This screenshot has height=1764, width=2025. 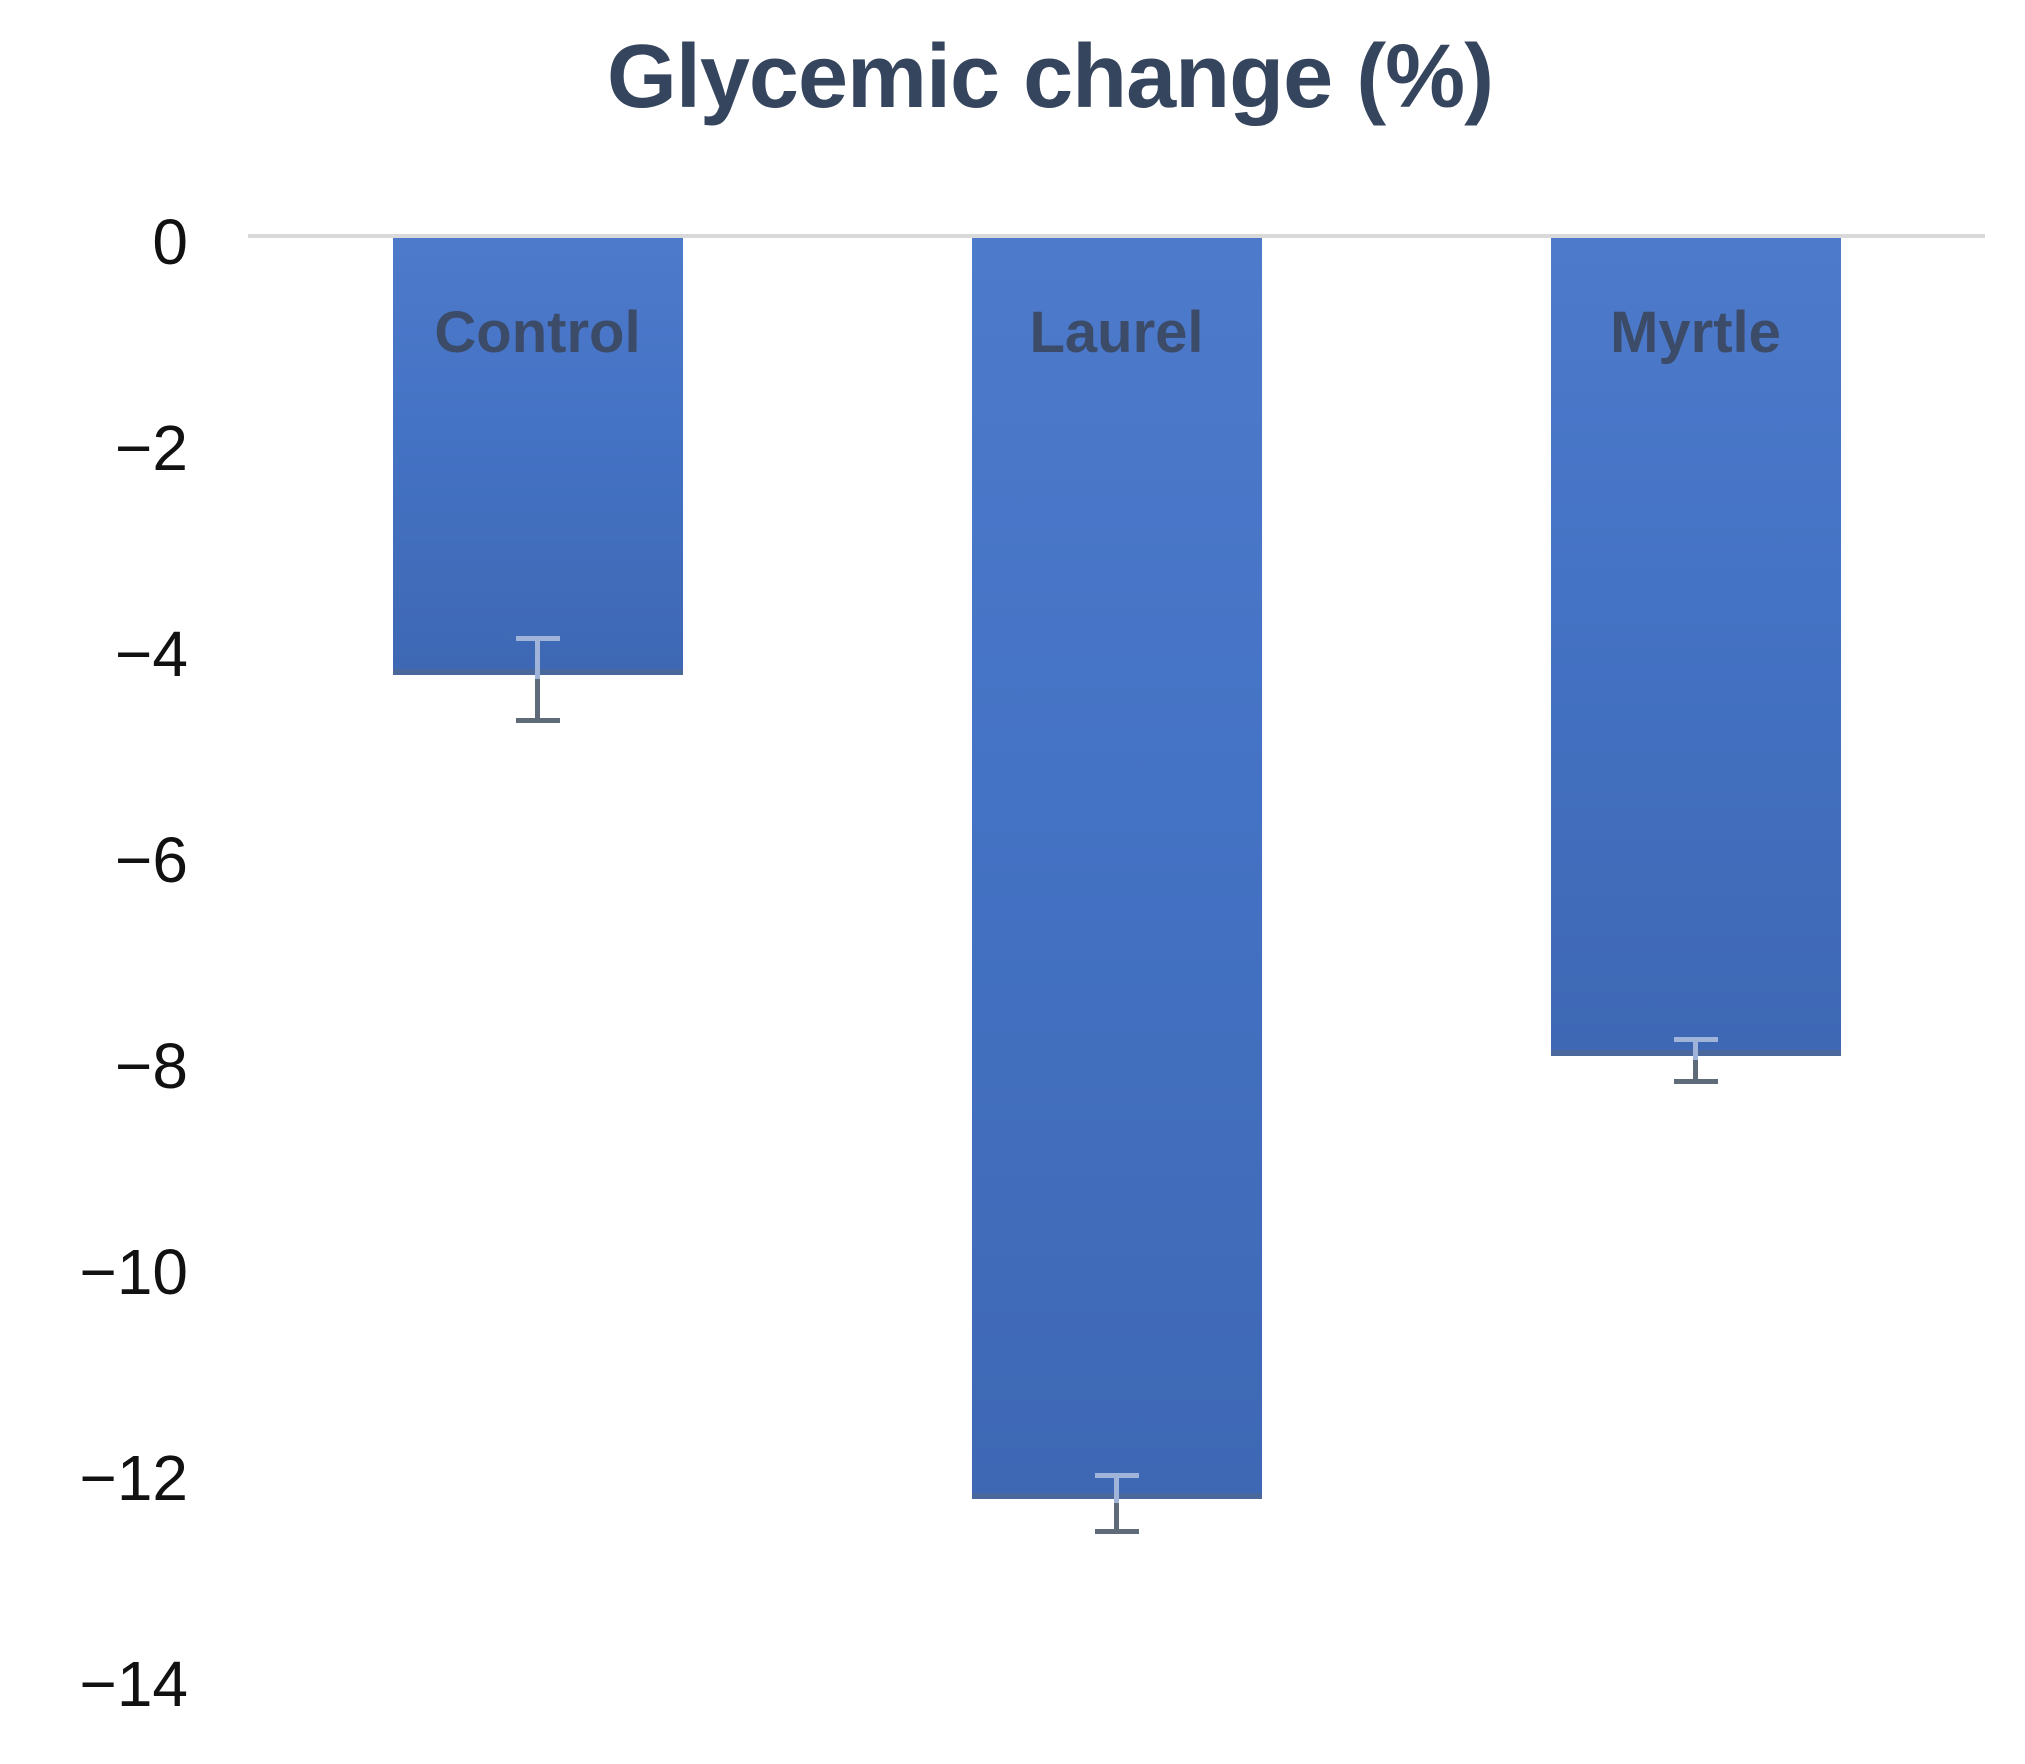 What do you see at coordinates (1050, 77) in the screenshot?
I see `chart-title: Glycemic change (%)` at bounding box center [1050, 77].